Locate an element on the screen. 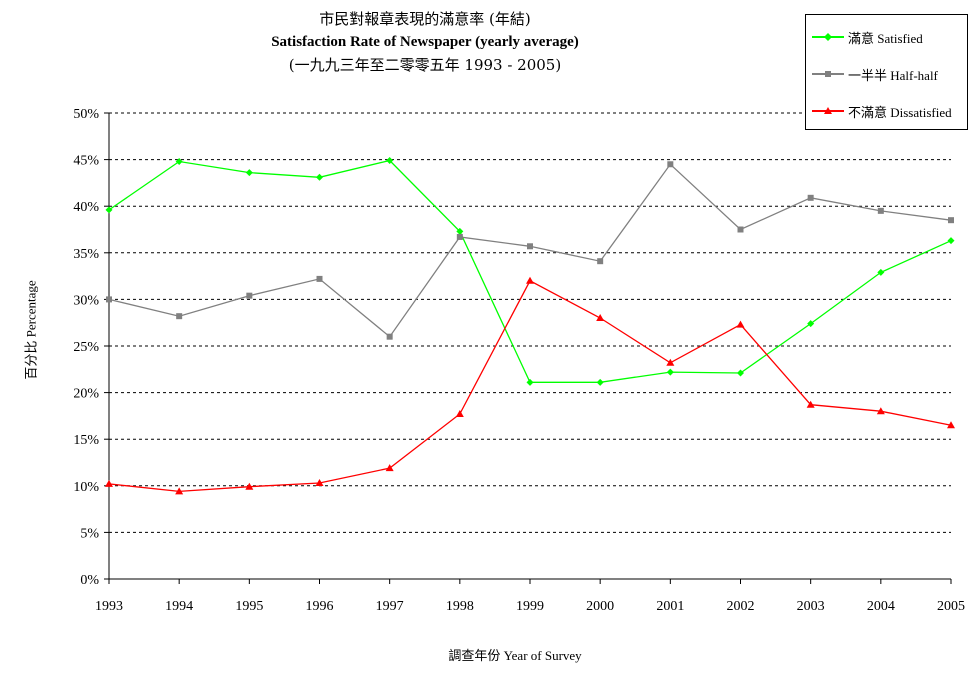  legend-swatch-satisfied is located at coordinates (828, 37).